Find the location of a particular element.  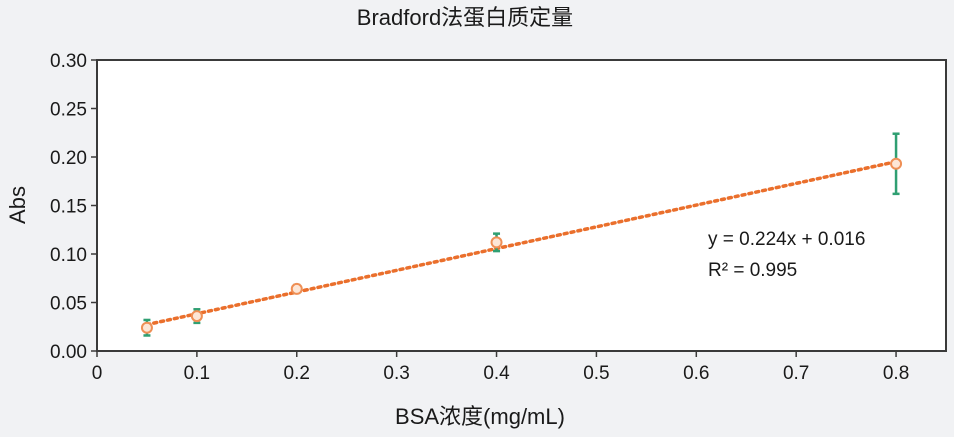

x-tick-label: 0.4 is located at coordinates (496, 373).